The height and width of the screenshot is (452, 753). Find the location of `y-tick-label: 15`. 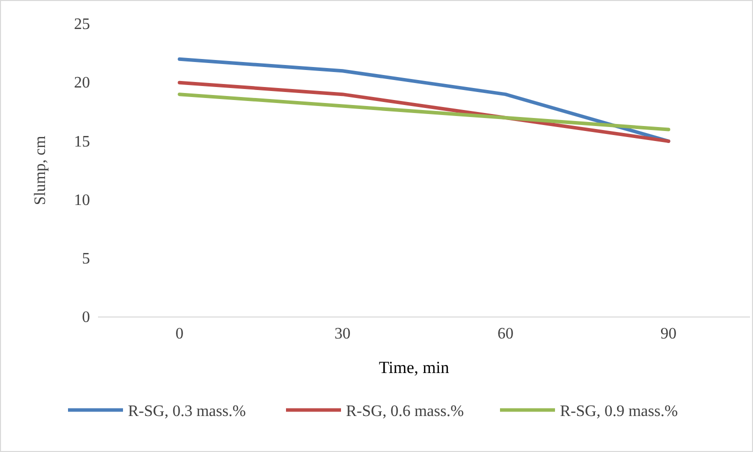

y-tick-label: 15 is located at coordinates (82, 141).